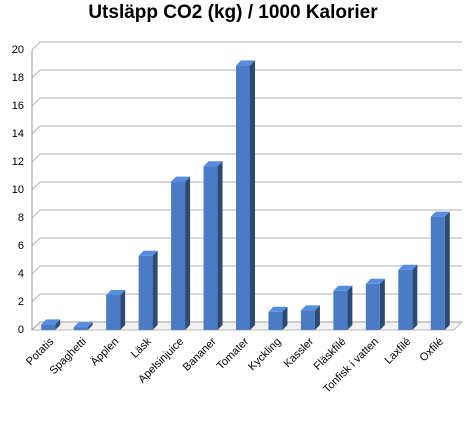 The height and width of the screenshot is (426, 466). I want to click on x-tick-label: Läsk, so click(141, 347).